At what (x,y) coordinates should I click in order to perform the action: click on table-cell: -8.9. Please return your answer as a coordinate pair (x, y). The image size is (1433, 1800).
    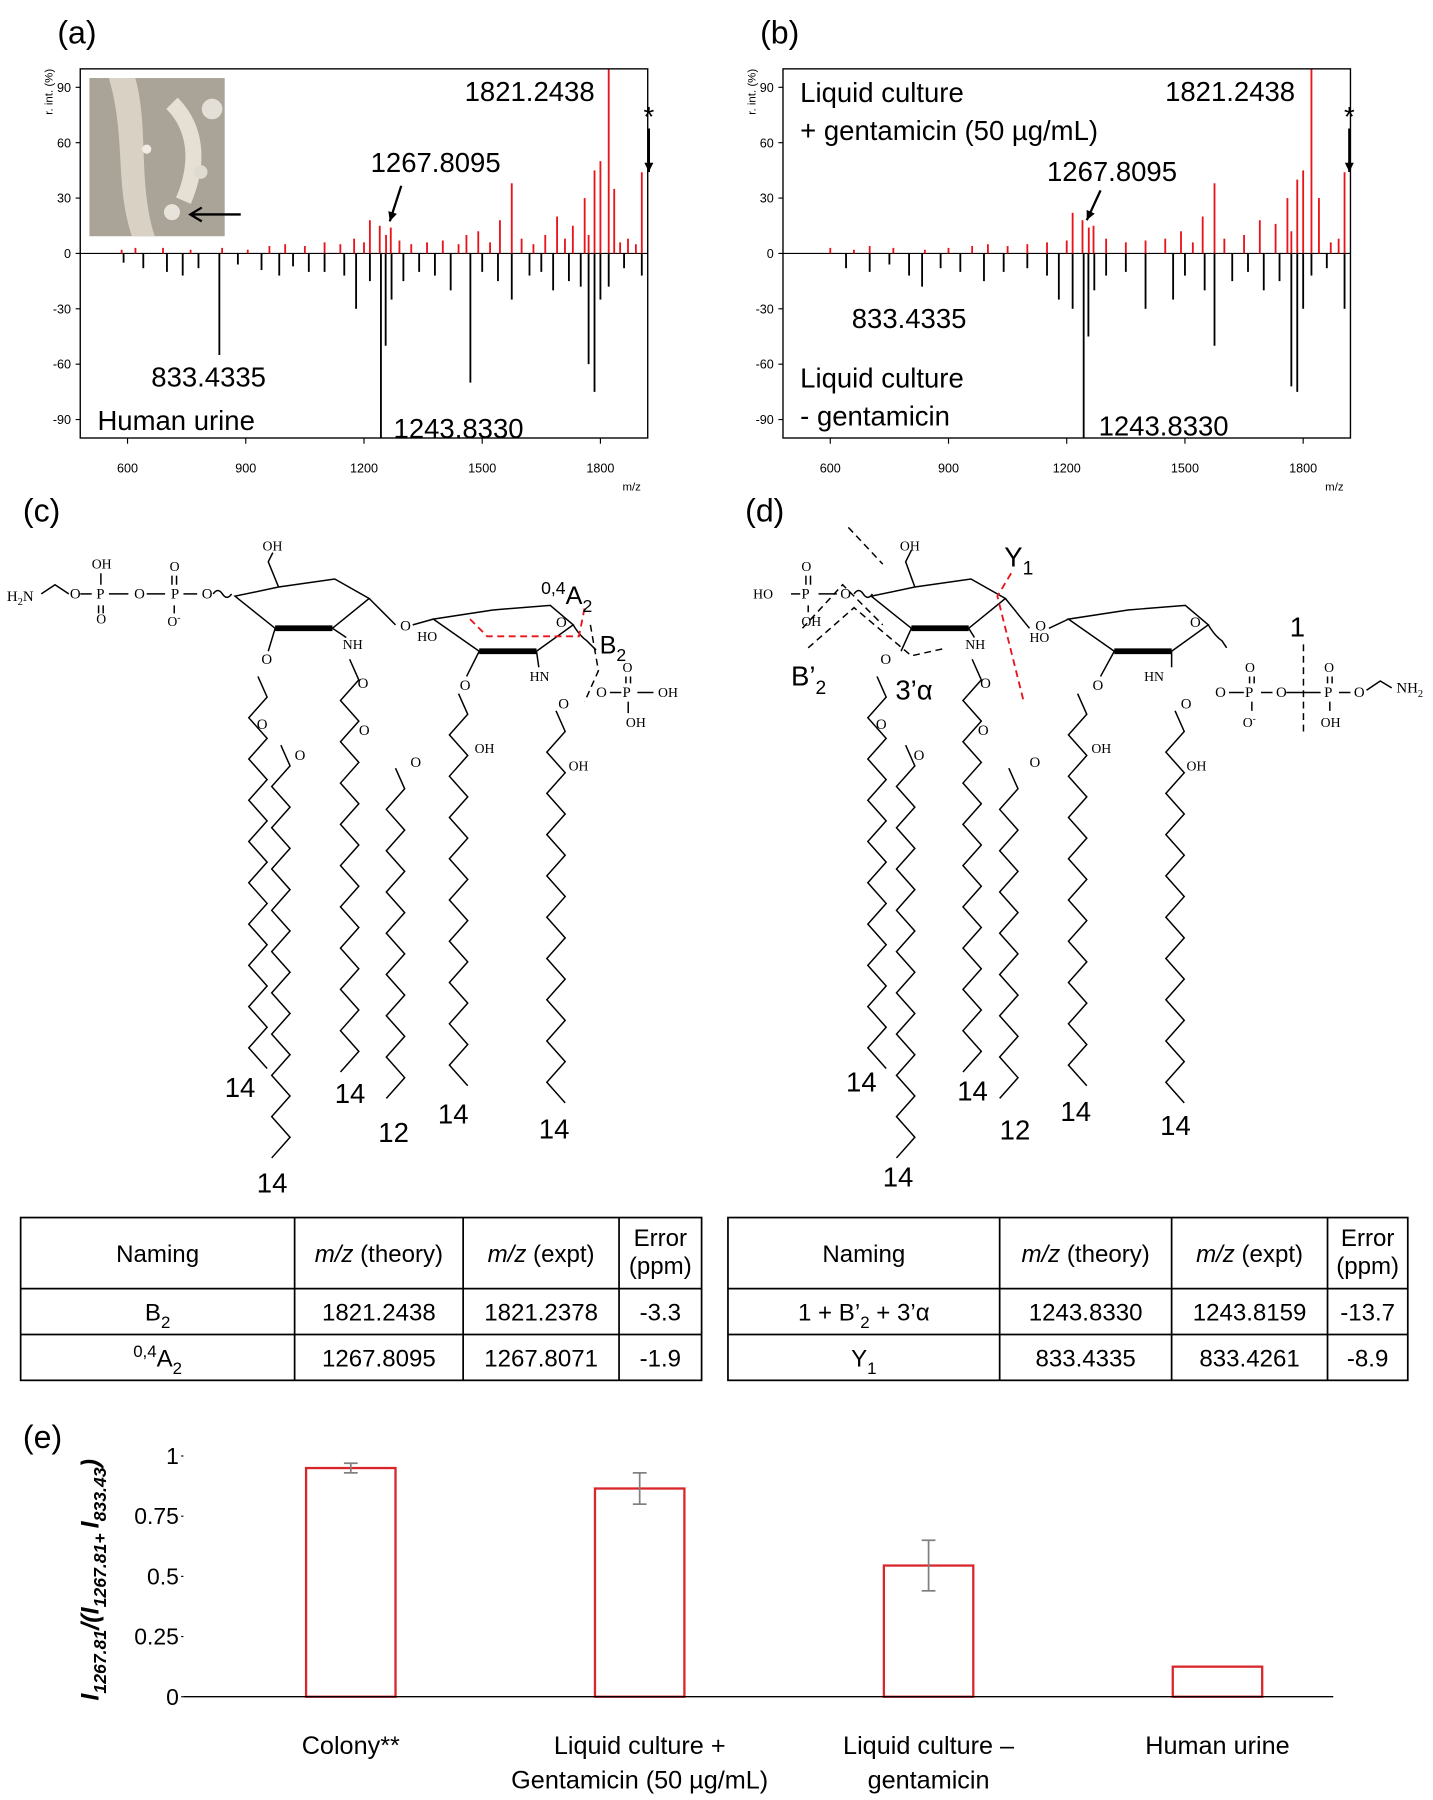
    Looking at the image, I should click on (1367, 1359).